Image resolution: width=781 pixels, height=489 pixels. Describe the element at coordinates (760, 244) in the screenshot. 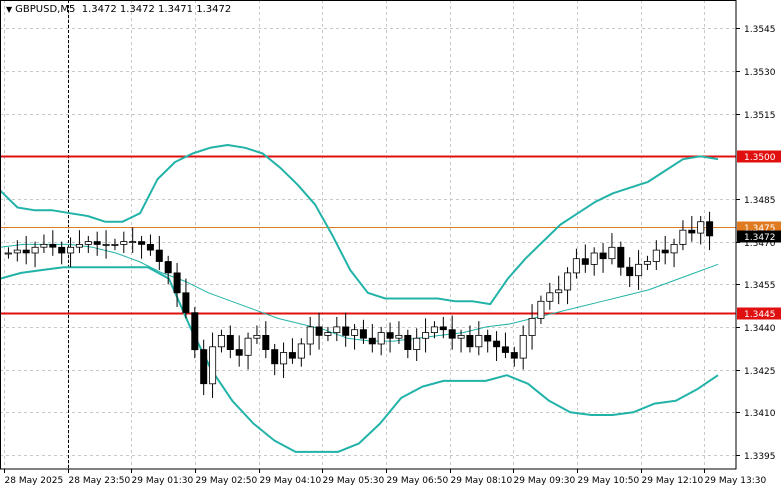

I see `y-tick-label: 1.3470` at that location.